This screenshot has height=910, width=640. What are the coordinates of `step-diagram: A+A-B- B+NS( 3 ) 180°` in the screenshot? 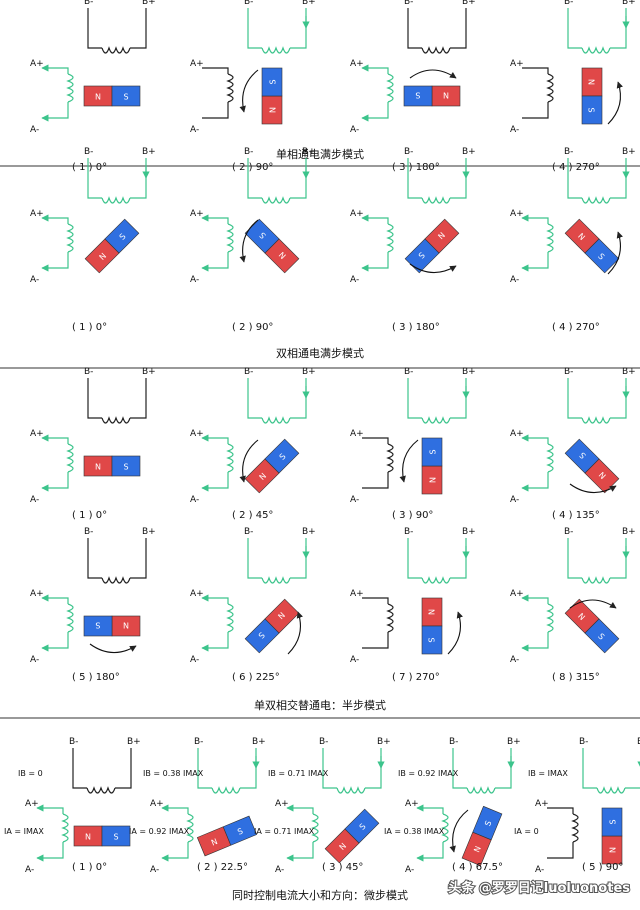 It's located at (413, 240).